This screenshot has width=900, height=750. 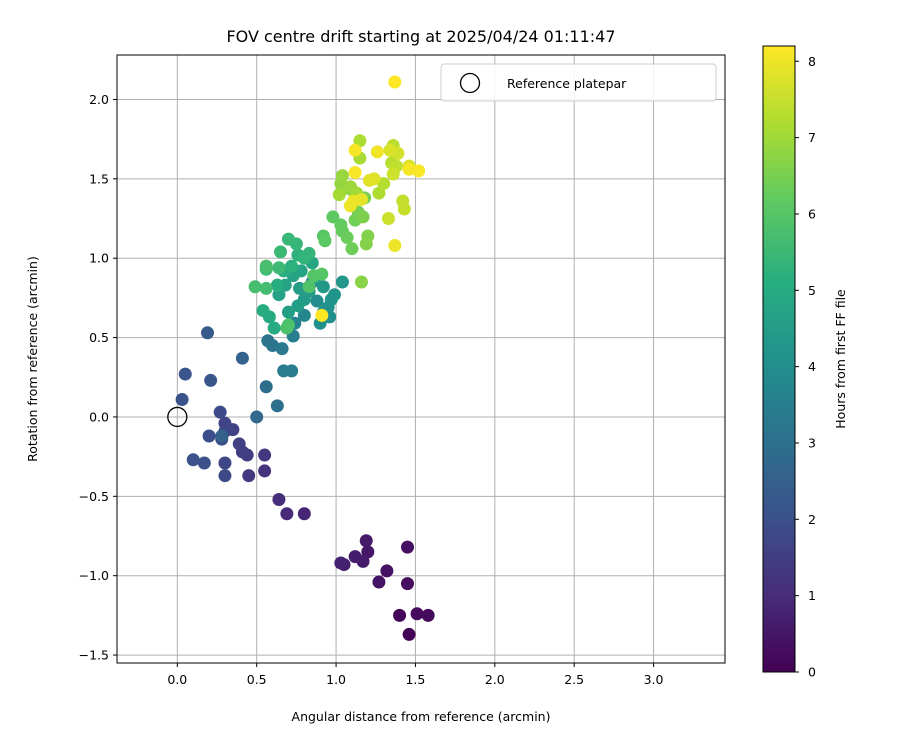 I want to click on colorbar-tick-label: 5, so click(x=812, y=290).